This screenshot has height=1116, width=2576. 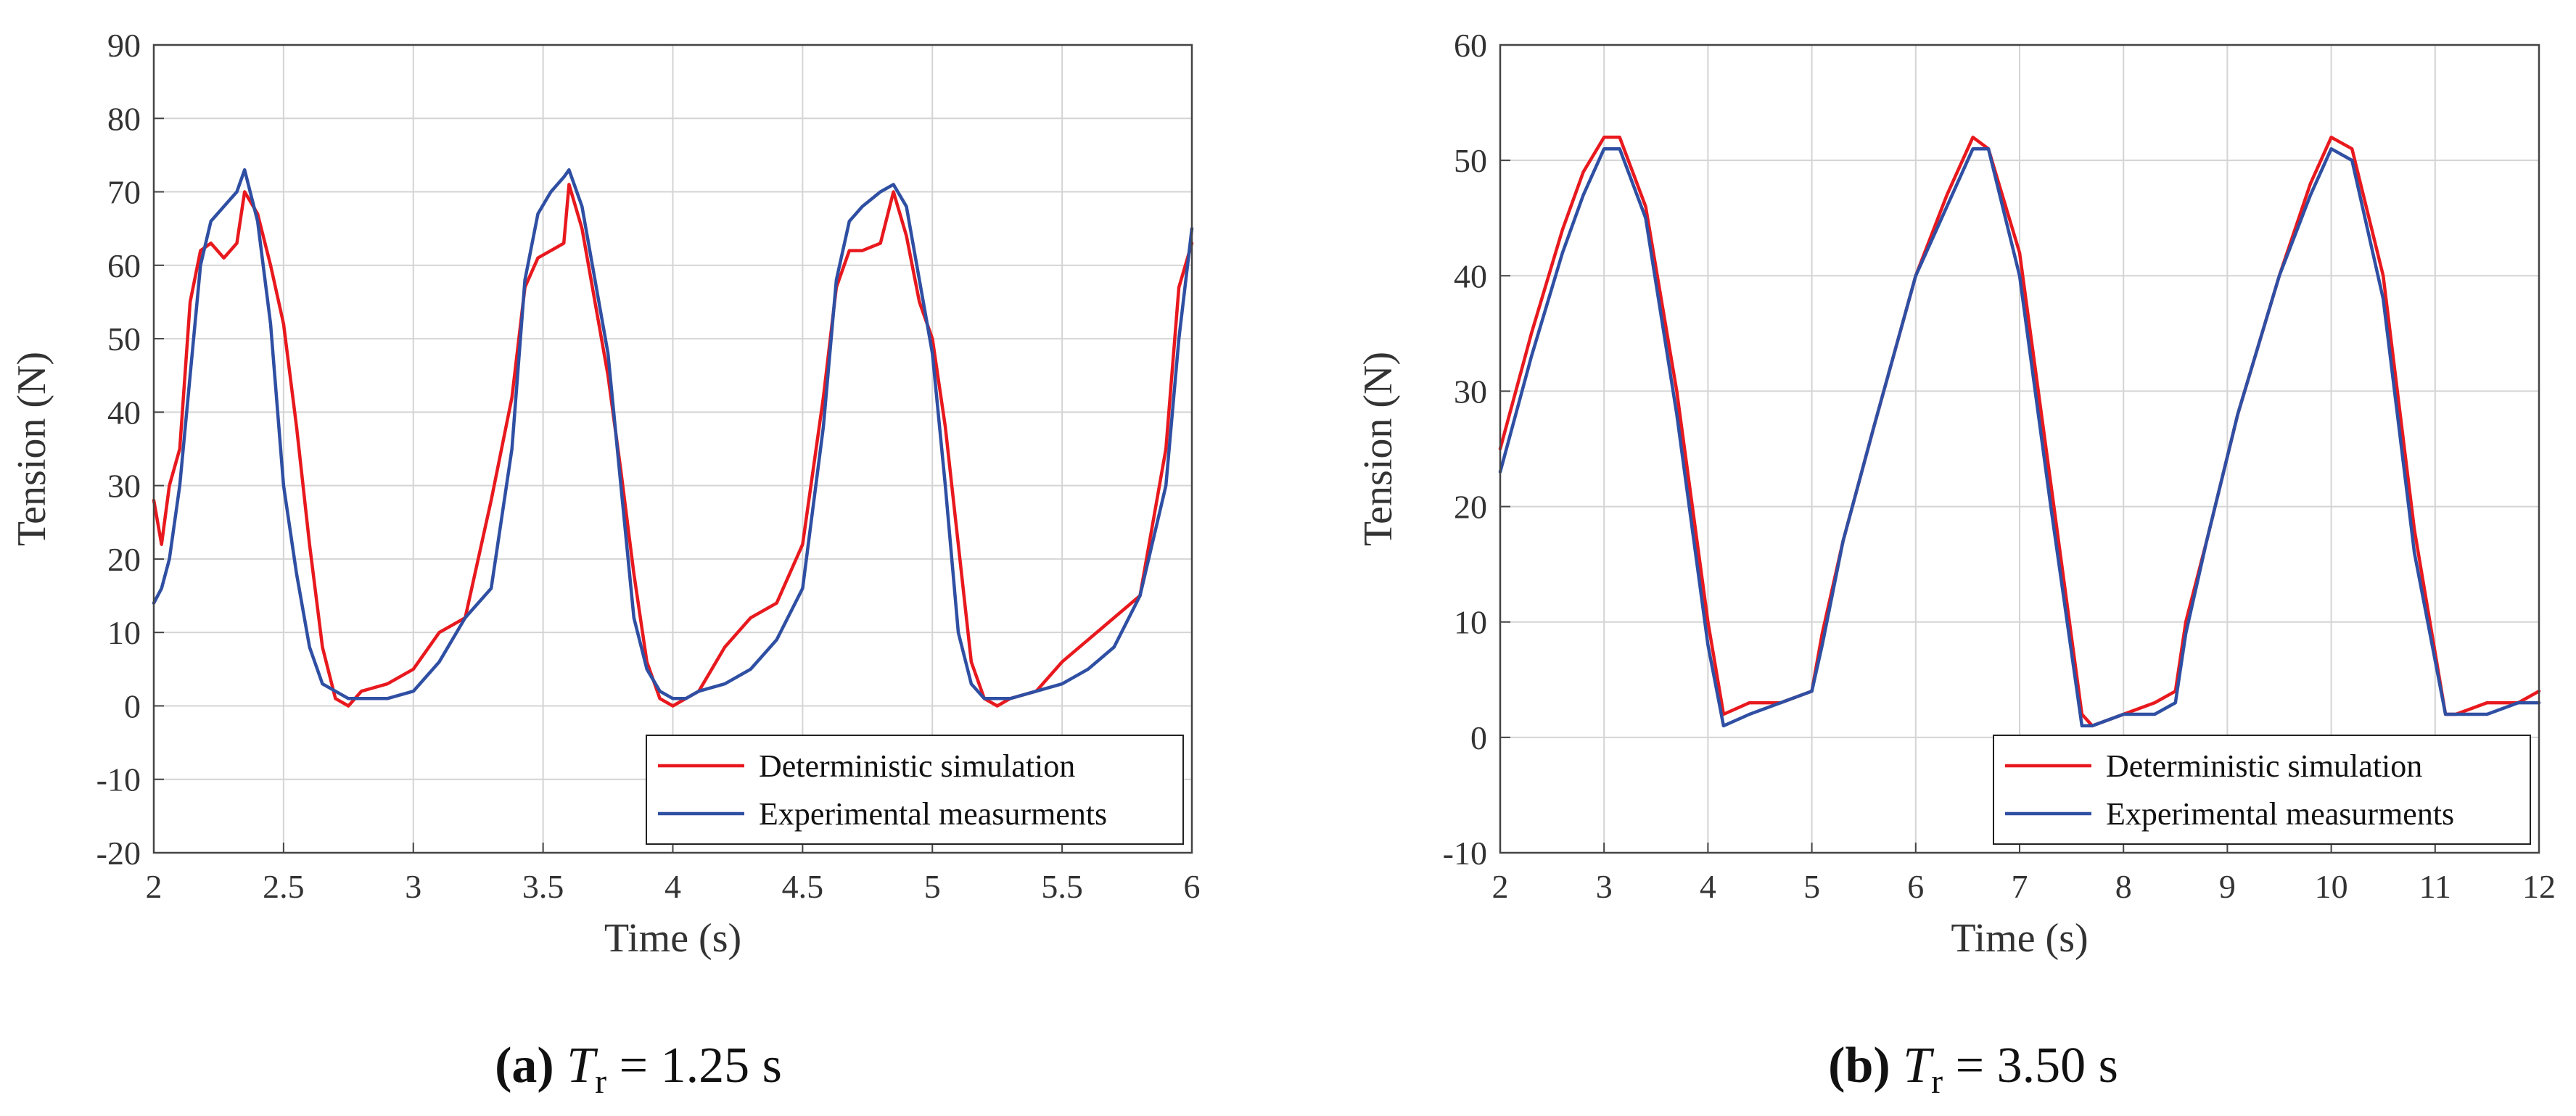 What do you see at coordinates (1500, 886) in the screenshot?
I see `chart-b-x-tick-label: 2` at bounding box center [1500, 886].